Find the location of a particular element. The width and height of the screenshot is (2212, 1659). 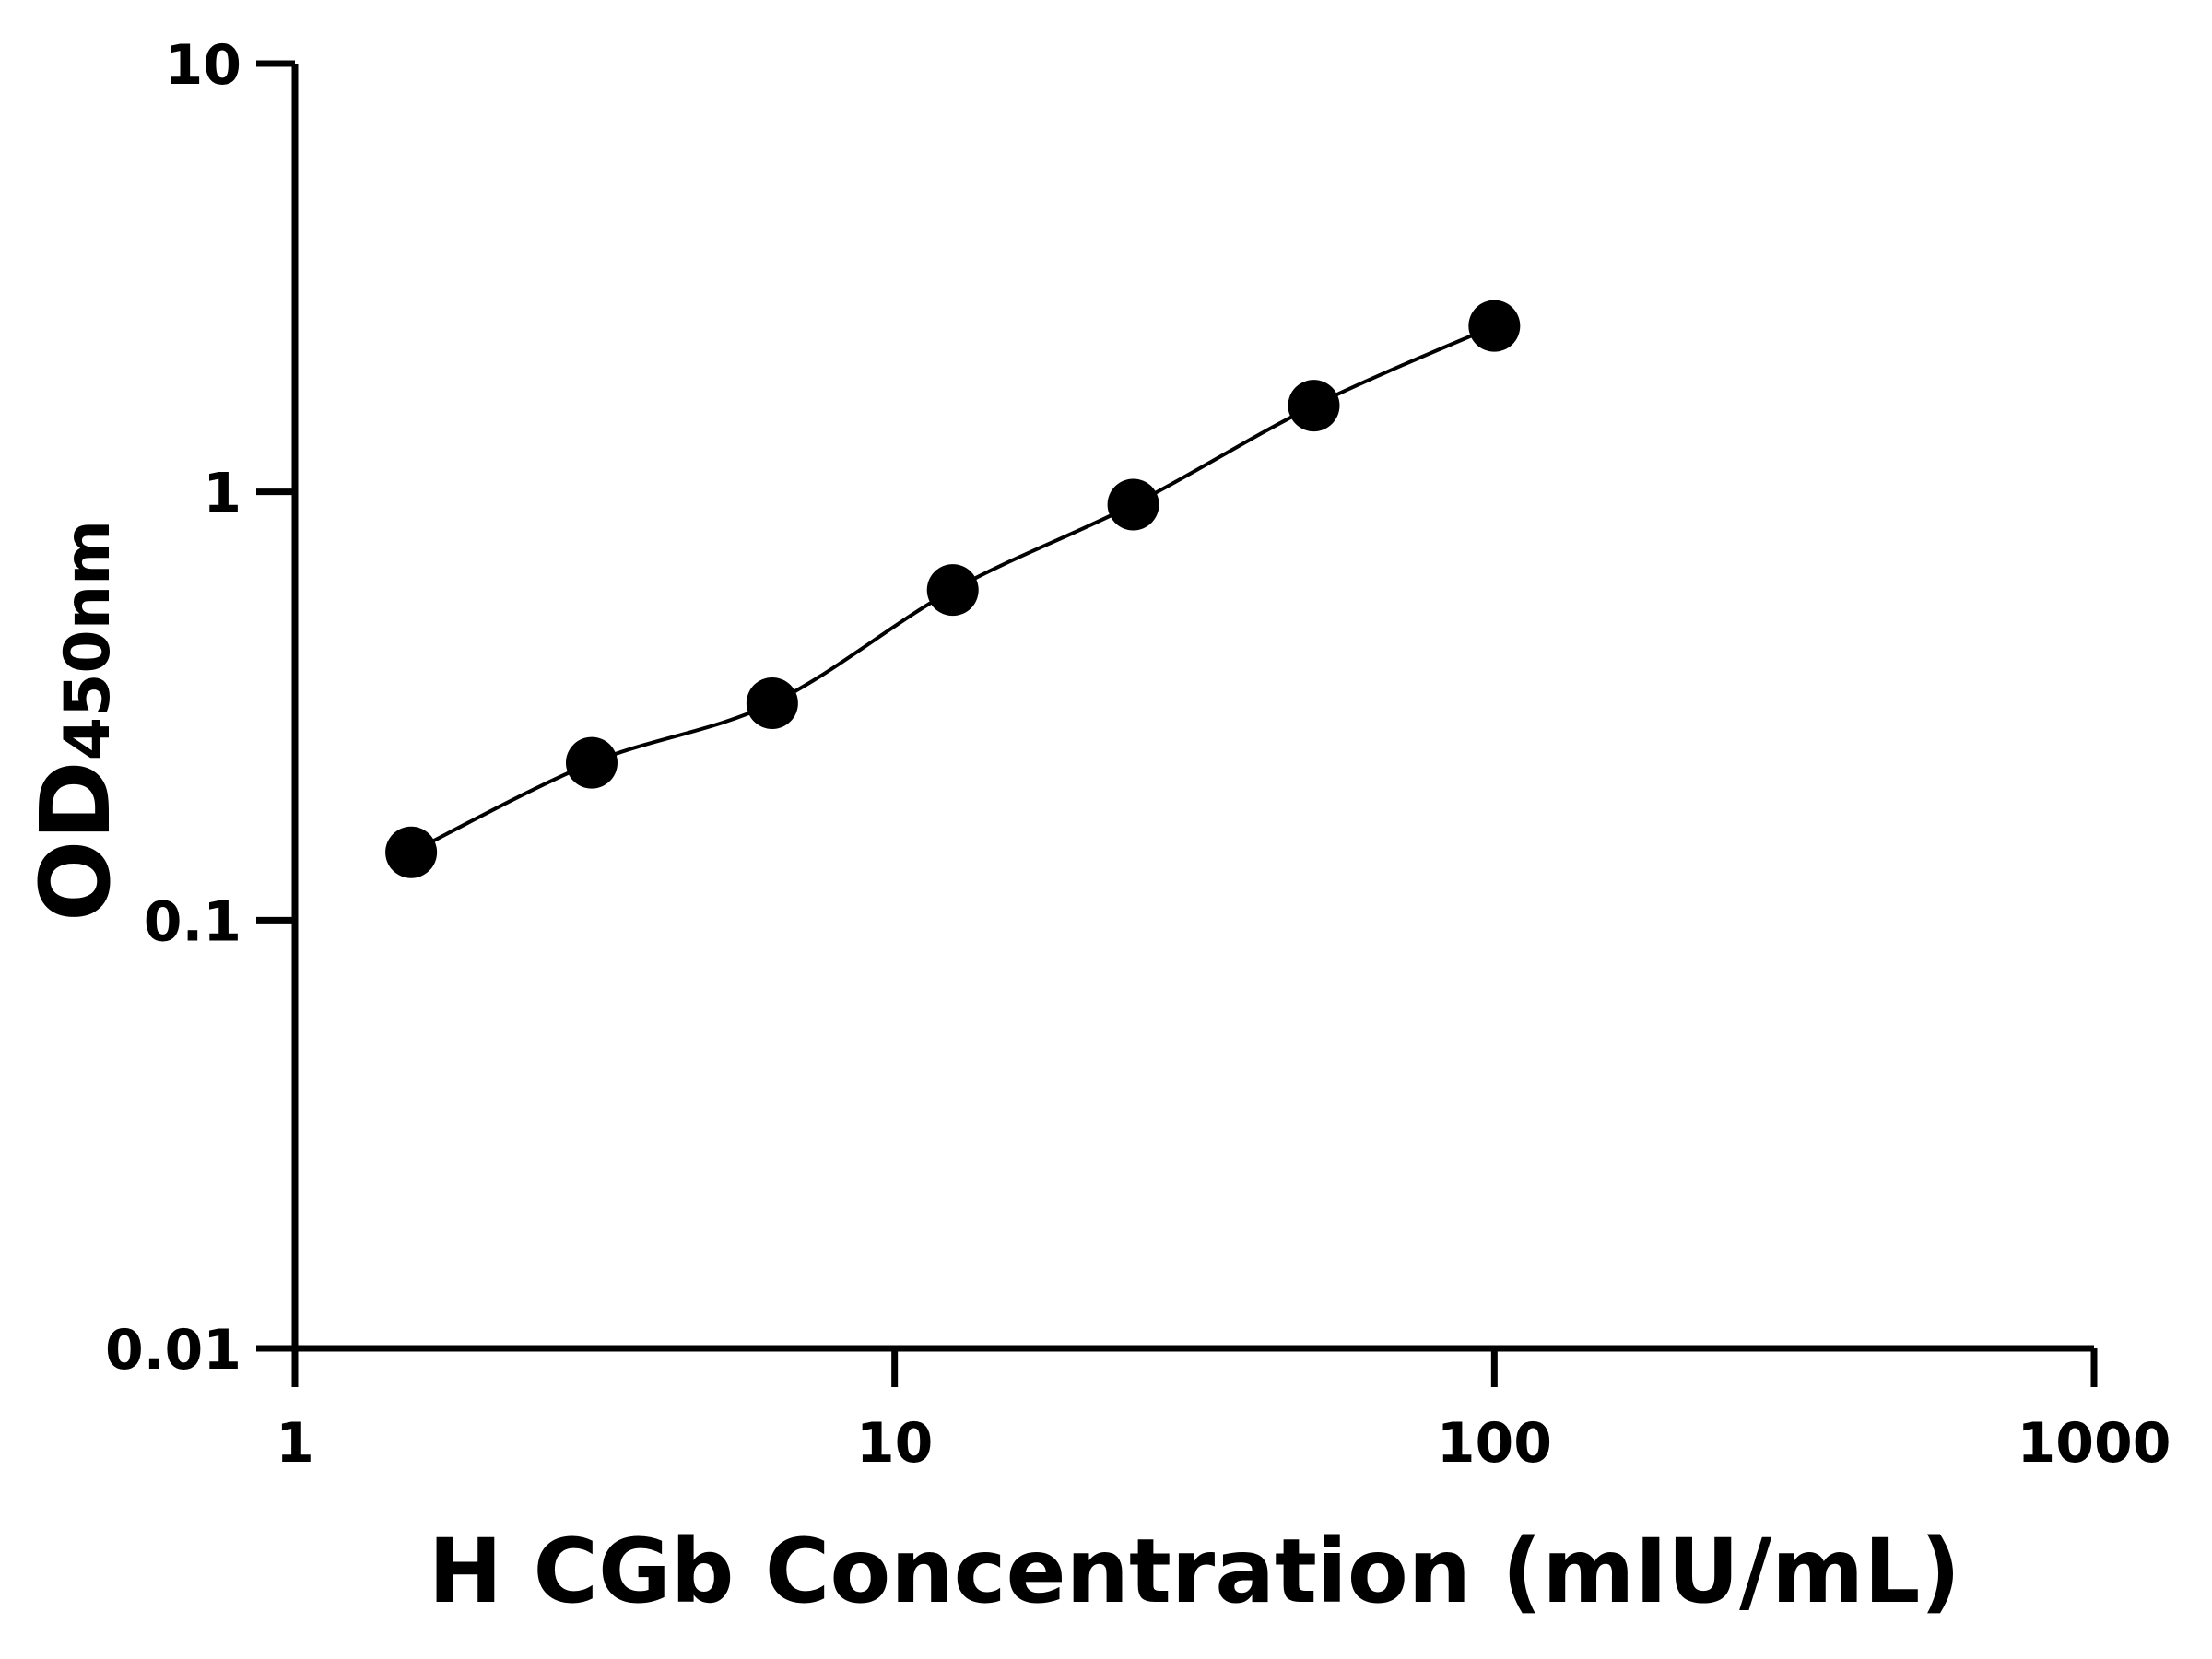

y-axis-label-main: OD is located at coordinates (75, 841).